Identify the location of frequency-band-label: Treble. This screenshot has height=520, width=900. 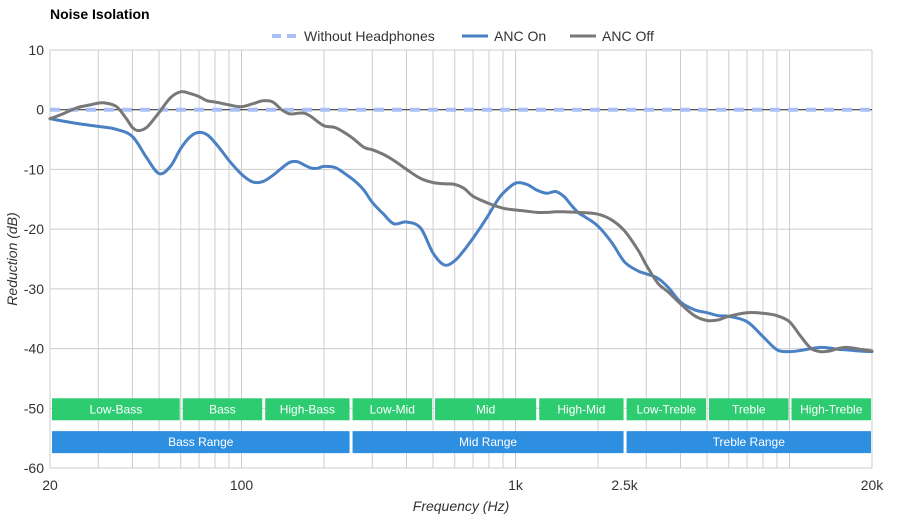
(749, 409).